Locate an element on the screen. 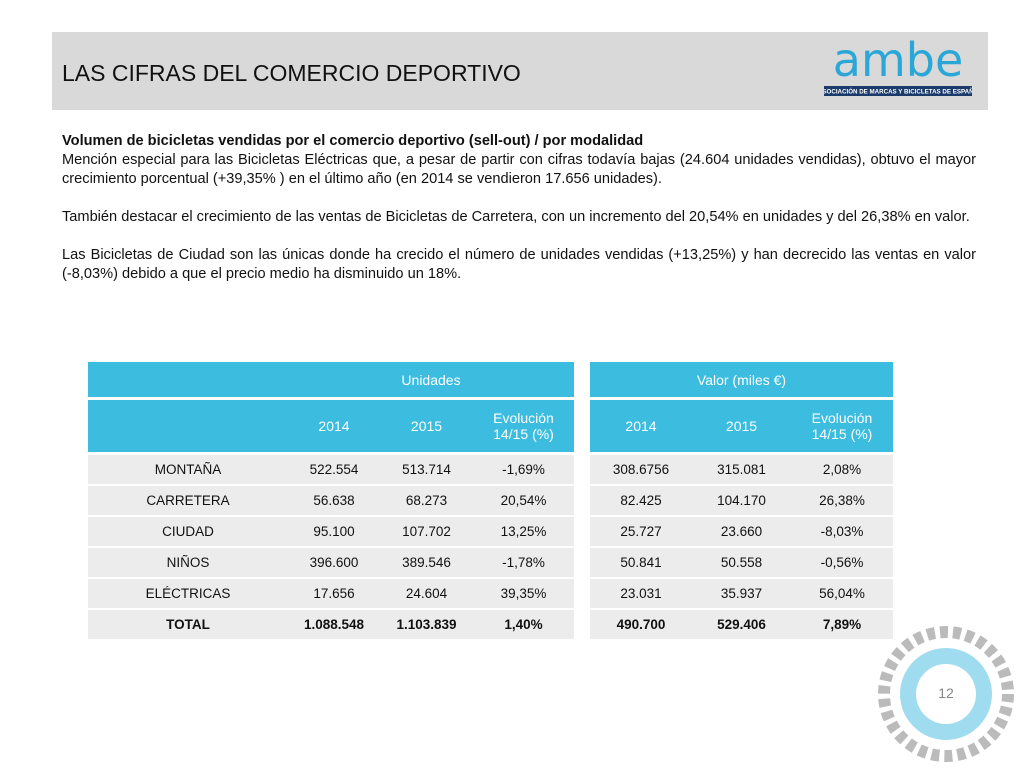 This screenshot has height=768, width=1024. table-cell: 1.103.839 is located at coordinates (426, 624).